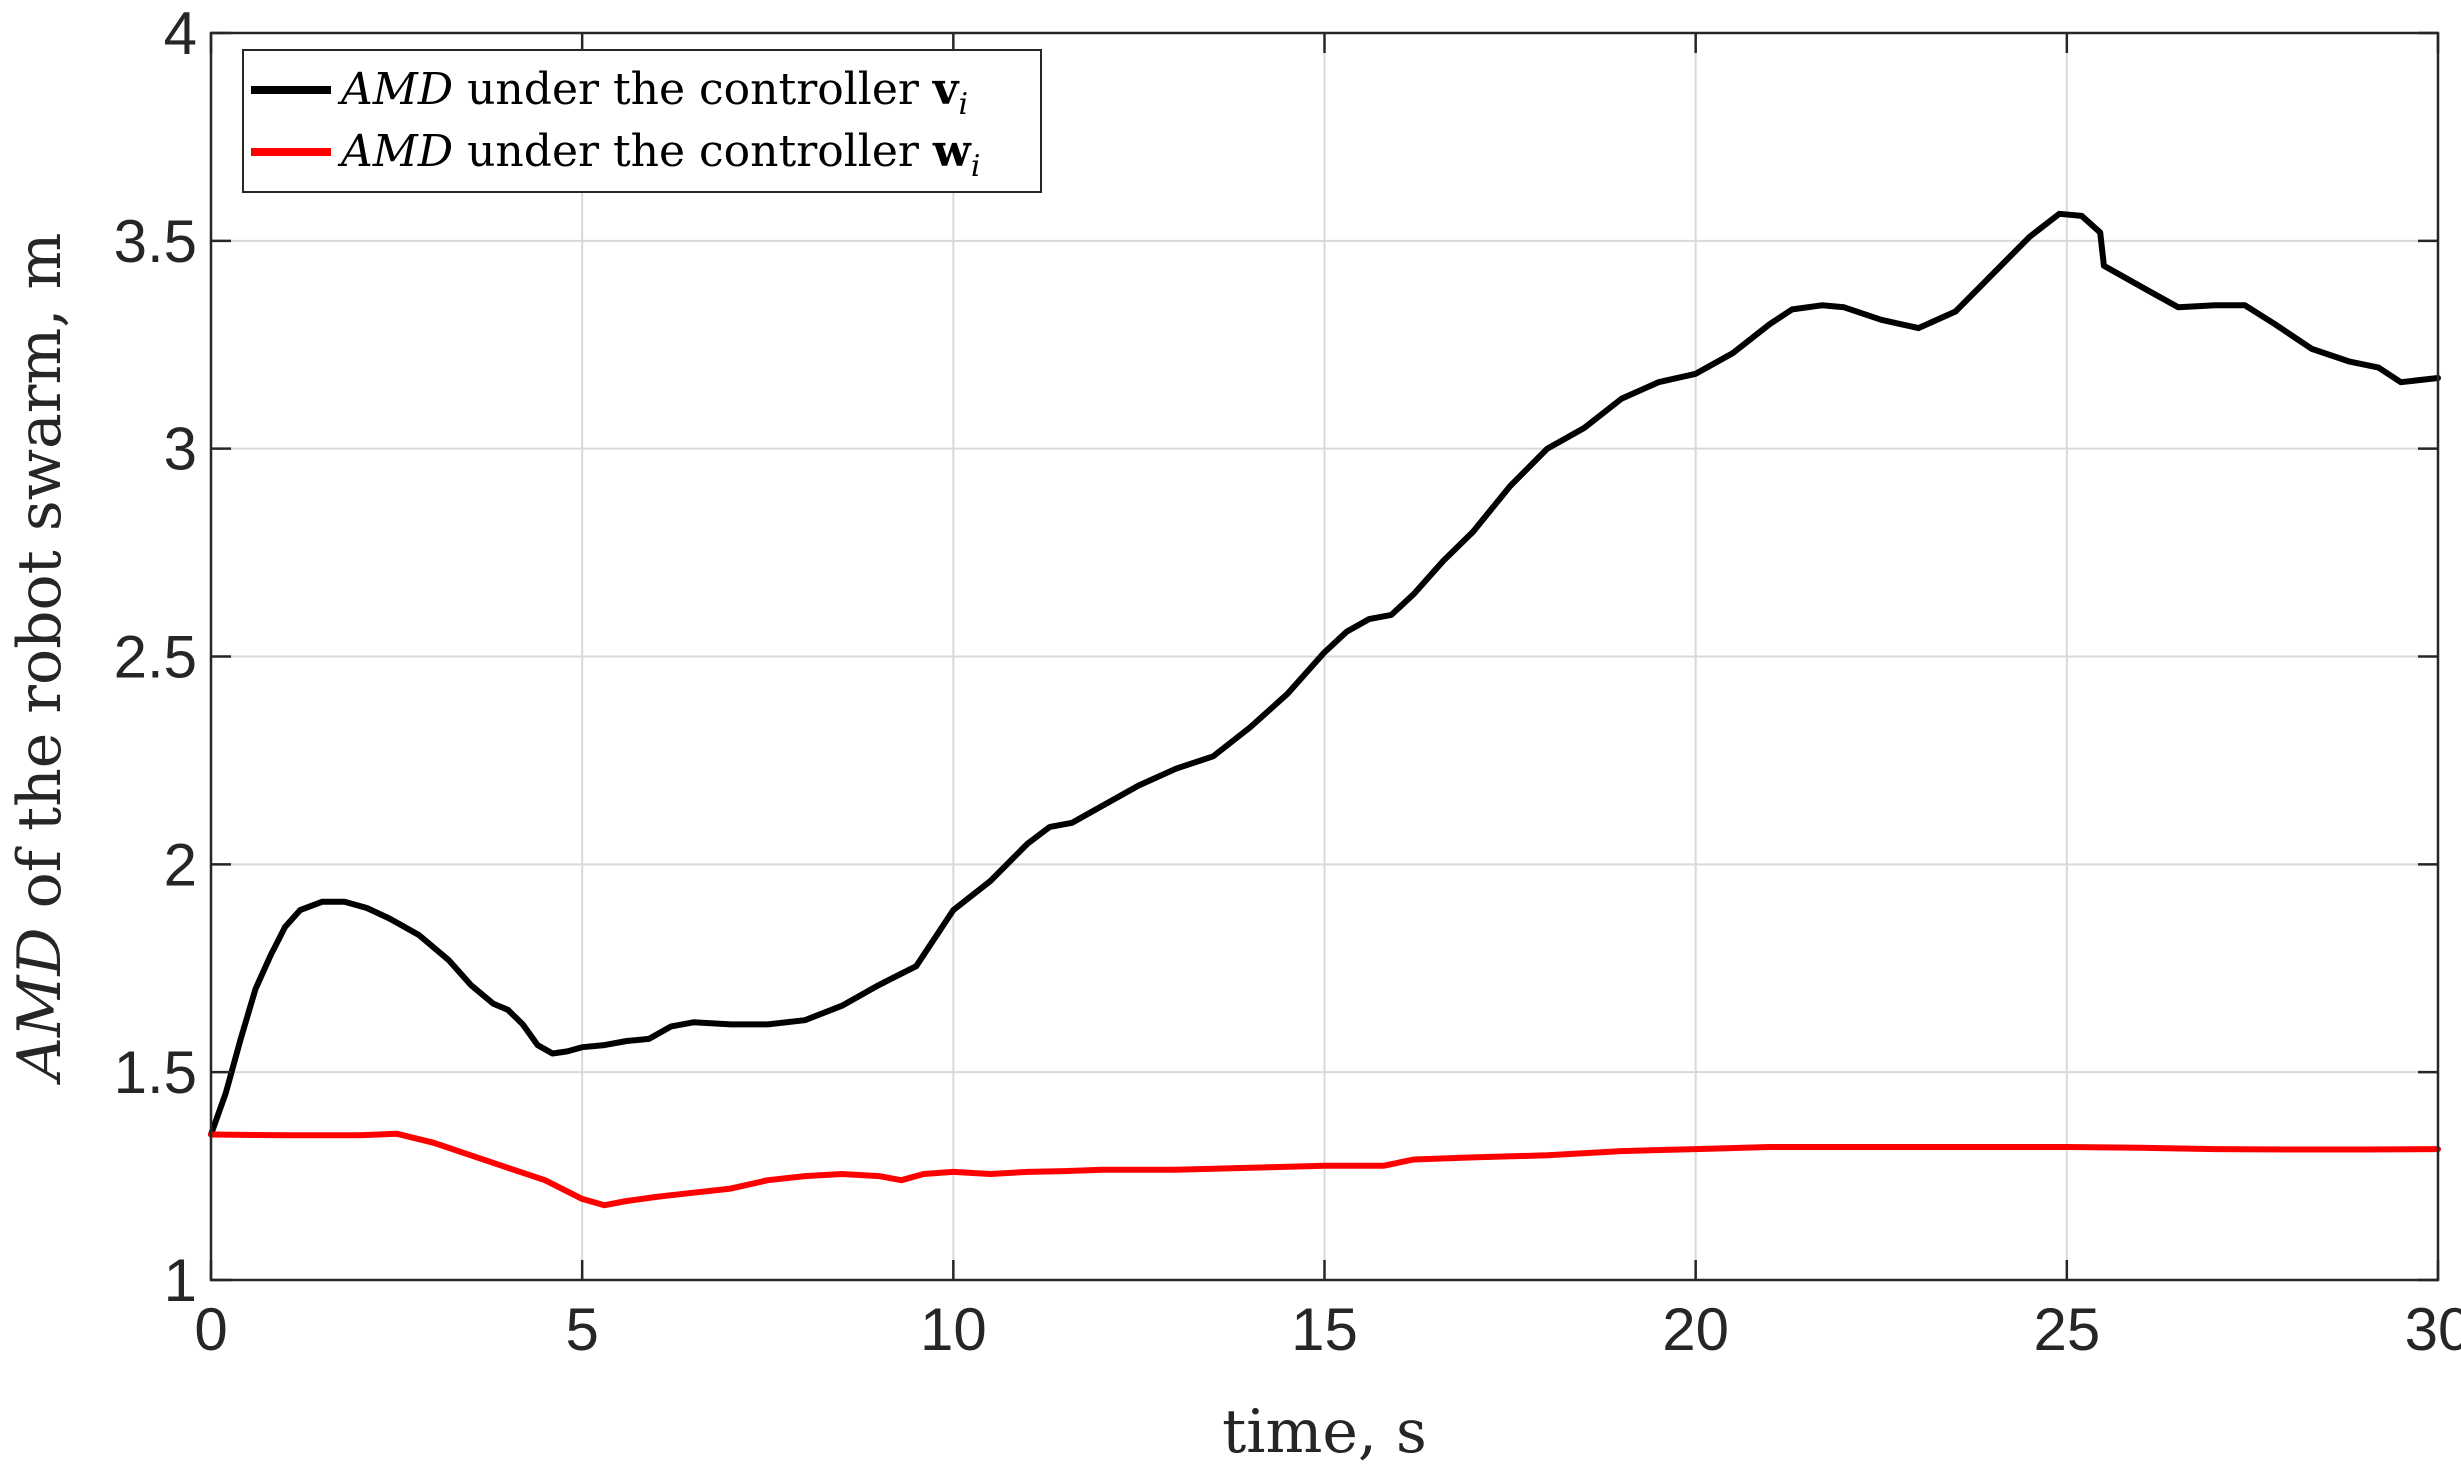 Image resolution: width=2461 pixels, height=1468 pixels. I want to click on legend-label-series-2-bold: w, so click(952, 151).